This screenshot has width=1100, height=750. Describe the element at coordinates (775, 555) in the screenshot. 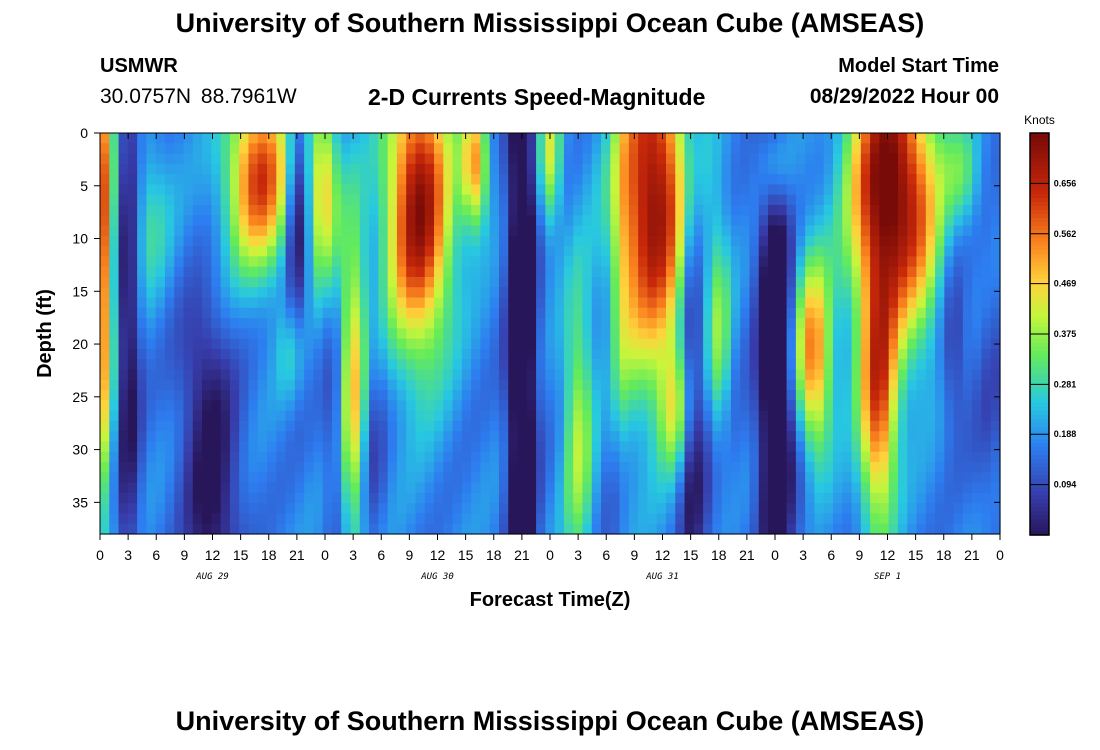

I see `x-tick-label: 0` at that location.